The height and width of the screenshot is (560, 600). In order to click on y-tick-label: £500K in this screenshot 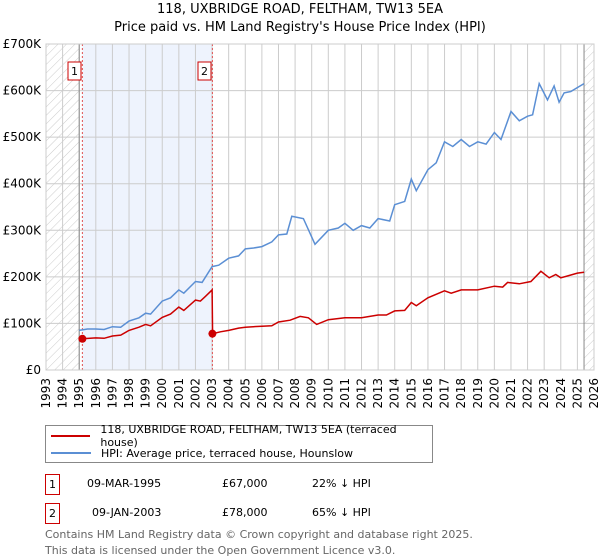, I will do `click(23, 137)`.